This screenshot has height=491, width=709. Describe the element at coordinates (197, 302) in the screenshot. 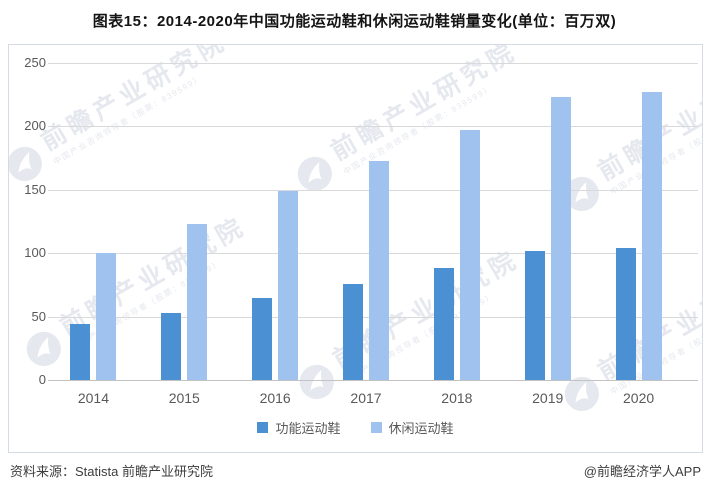

I see `bar-休闲运动鞋-2015` at that location.